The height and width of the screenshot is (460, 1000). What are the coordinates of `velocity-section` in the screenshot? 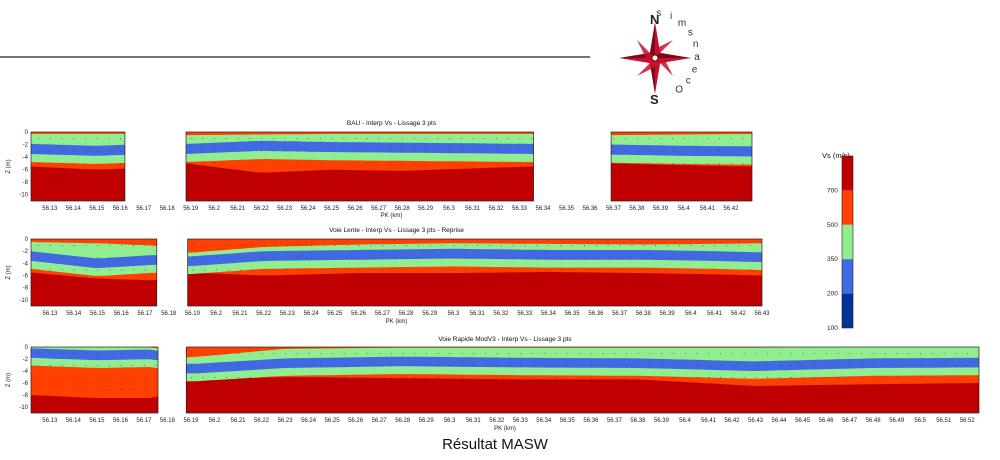 It's located at (505, 380).